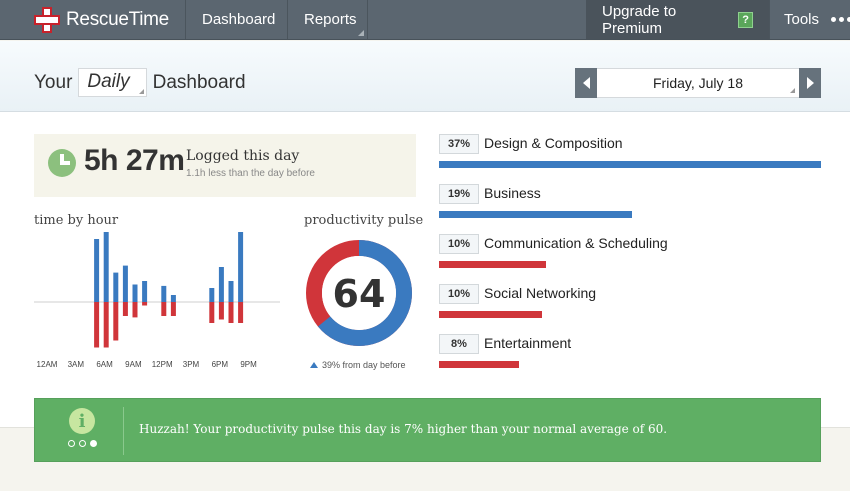 This screenshot has height=491, width=850. What do you see at coordinates (93, 443) in the screenshot?
I see `pager-dot-active` at bounding box center [93, 443].